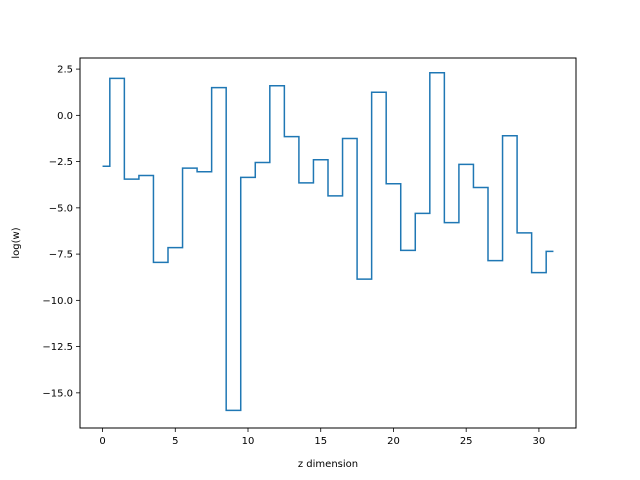 This screenshot has height=480, width=640. Describe the element at coordinates (466, 441) in the screenshot. I see `x-tick-label: 25` at that location.